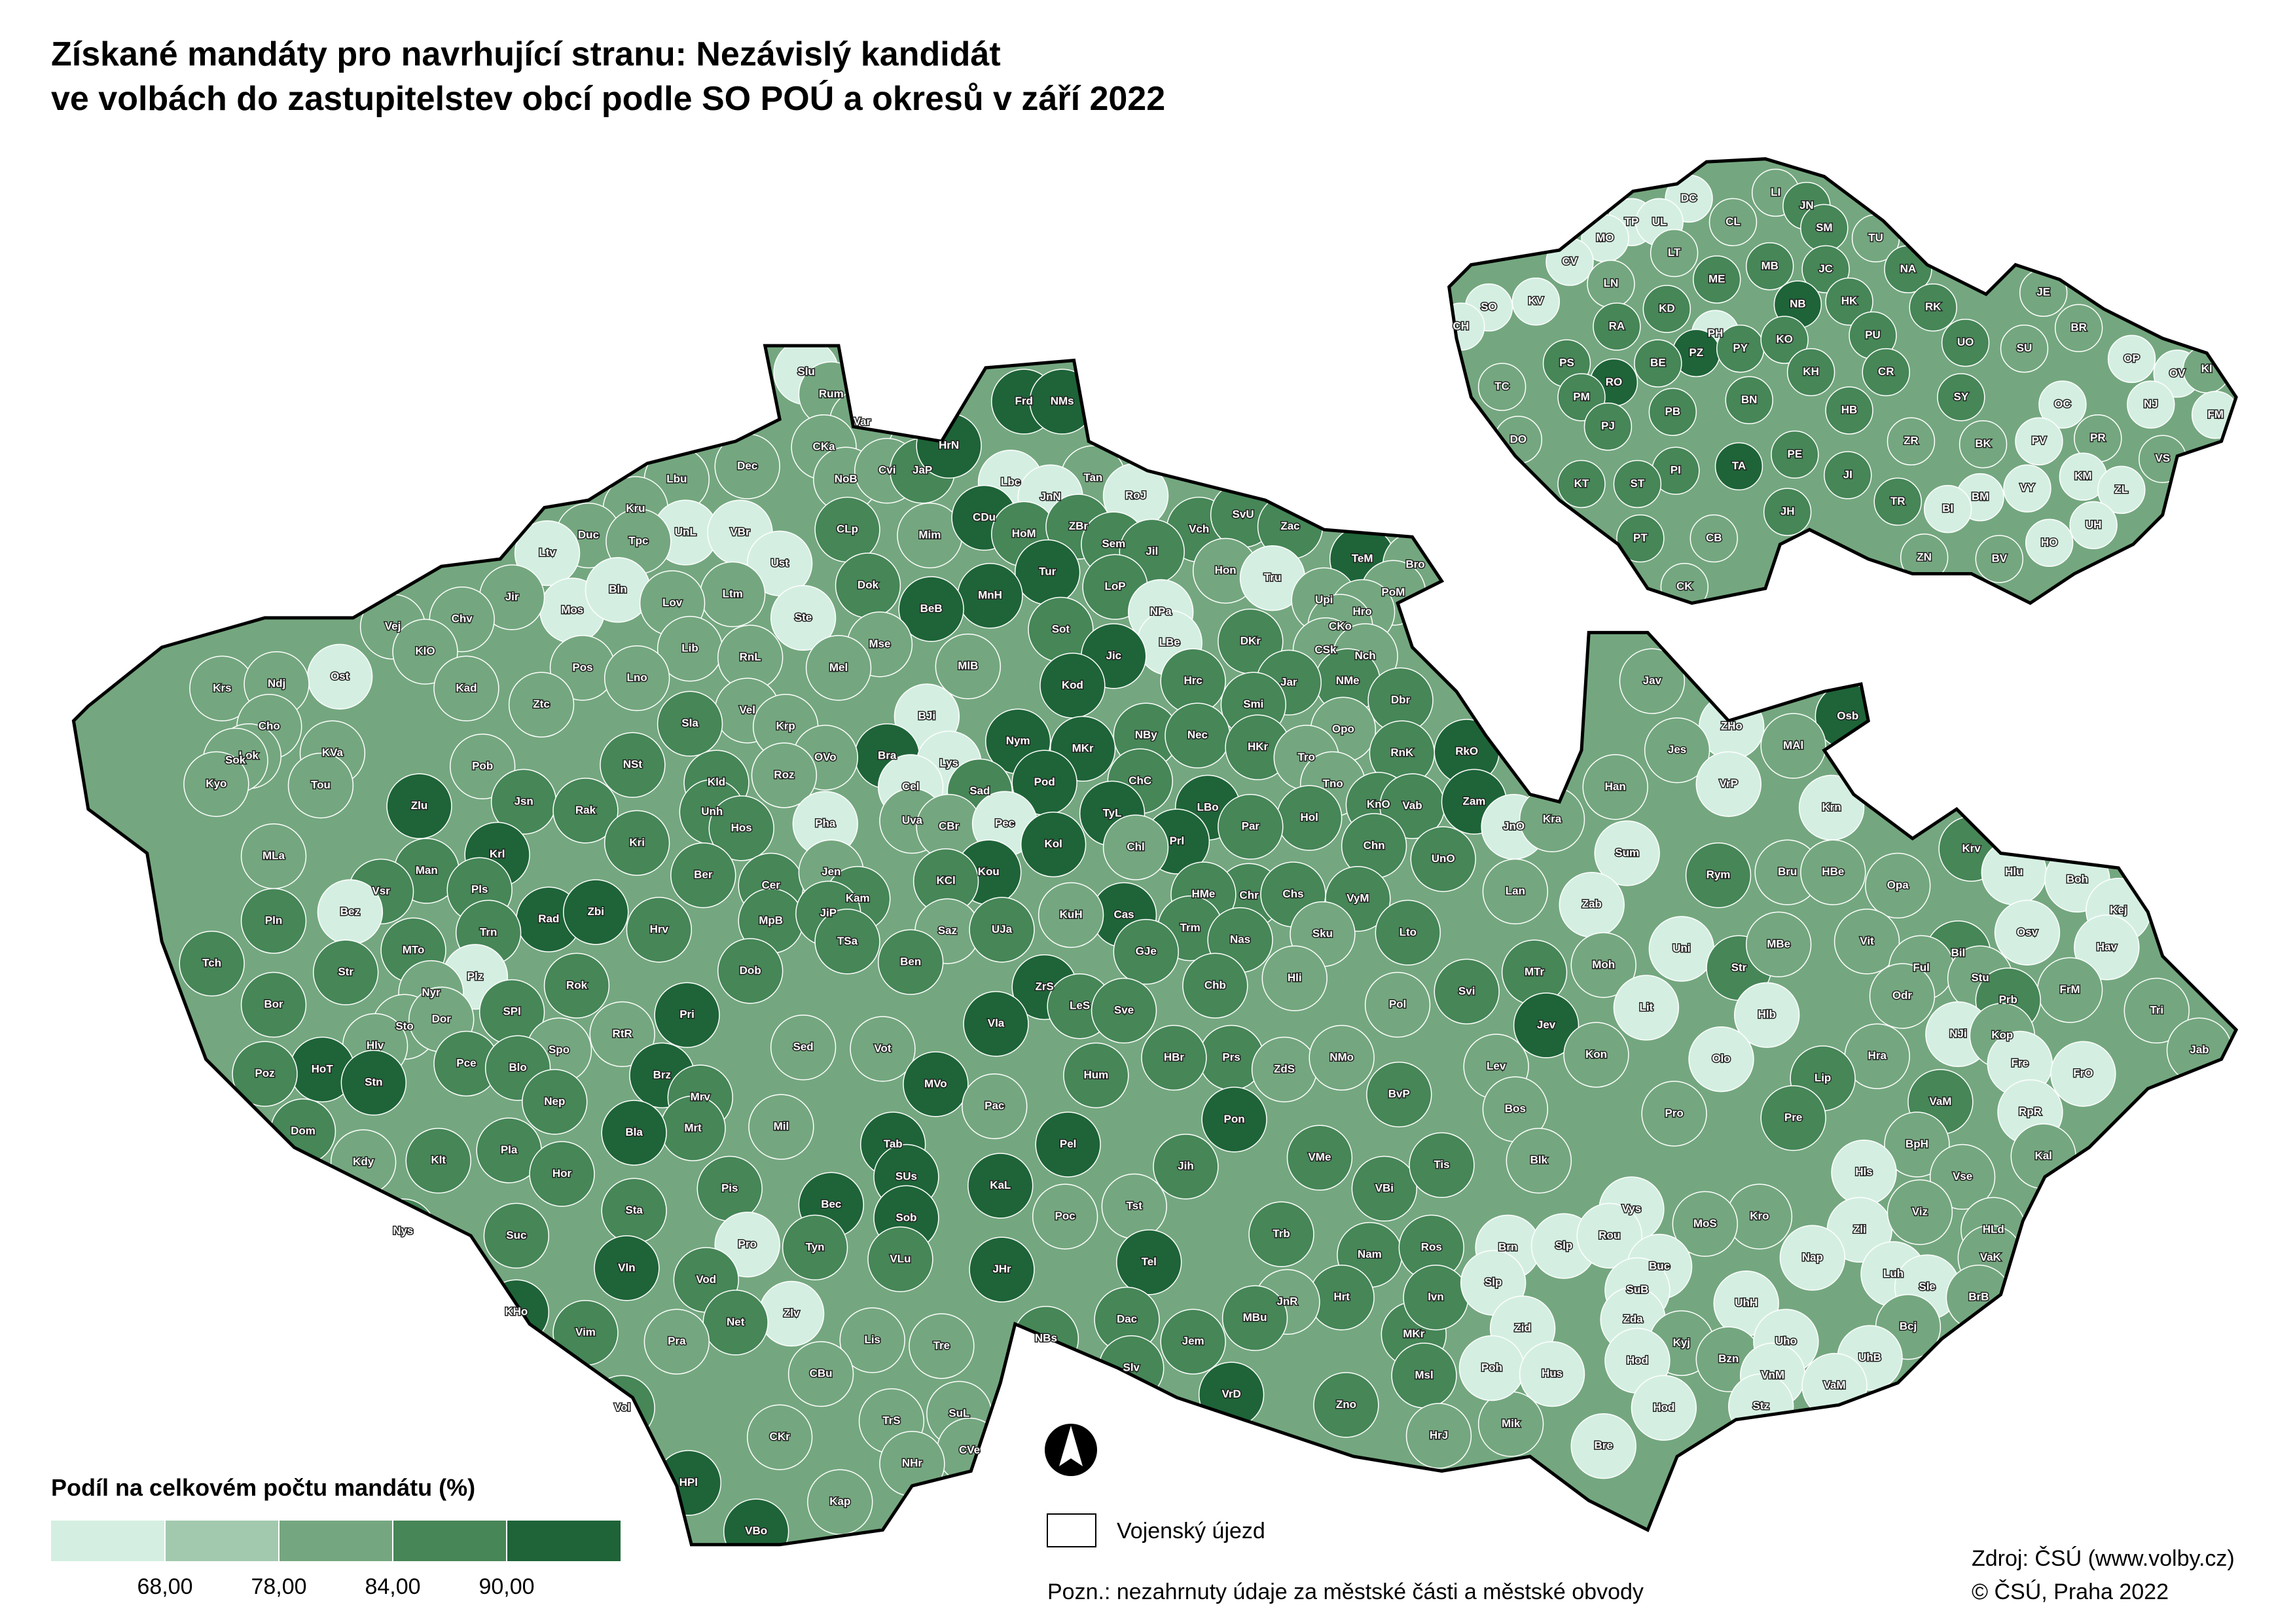 The image size is (2295, 1624). Describe the element at coordinates (1193, 1341) in the screenshot. I see `region-label: Jem` at that location.